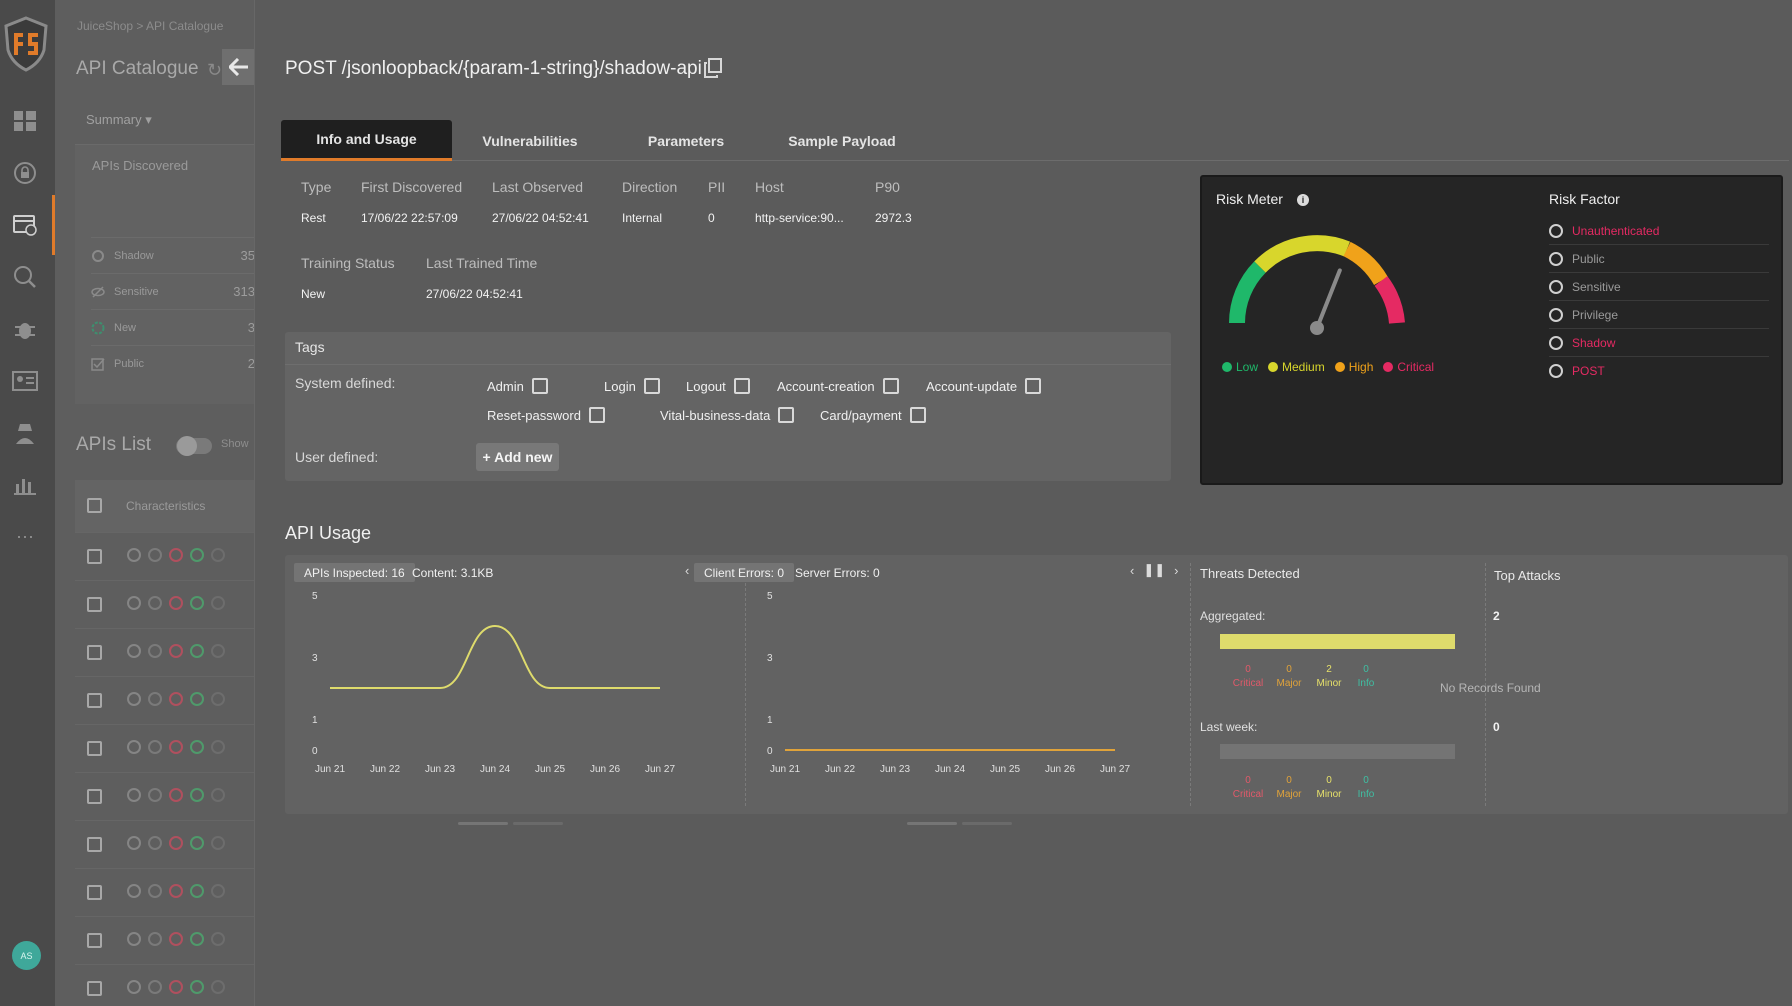  Describe the element at coordinates (98, 292) in the screenshot. I see `eye-slash-icon` at that location.